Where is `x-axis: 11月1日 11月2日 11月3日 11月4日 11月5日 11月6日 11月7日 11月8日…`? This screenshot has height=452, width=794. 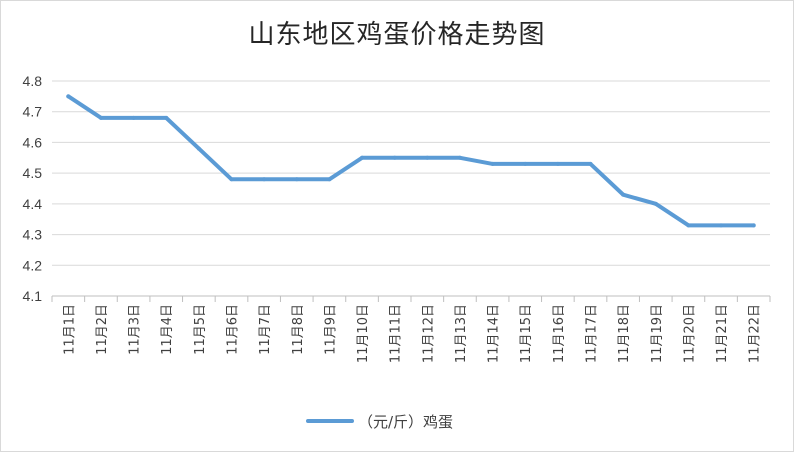
x-axis: 11月1日 11月2日 11月3日 11月4日 11月5日 11月6日 11月7日 11月8日… is located at coordinates (411, 329).